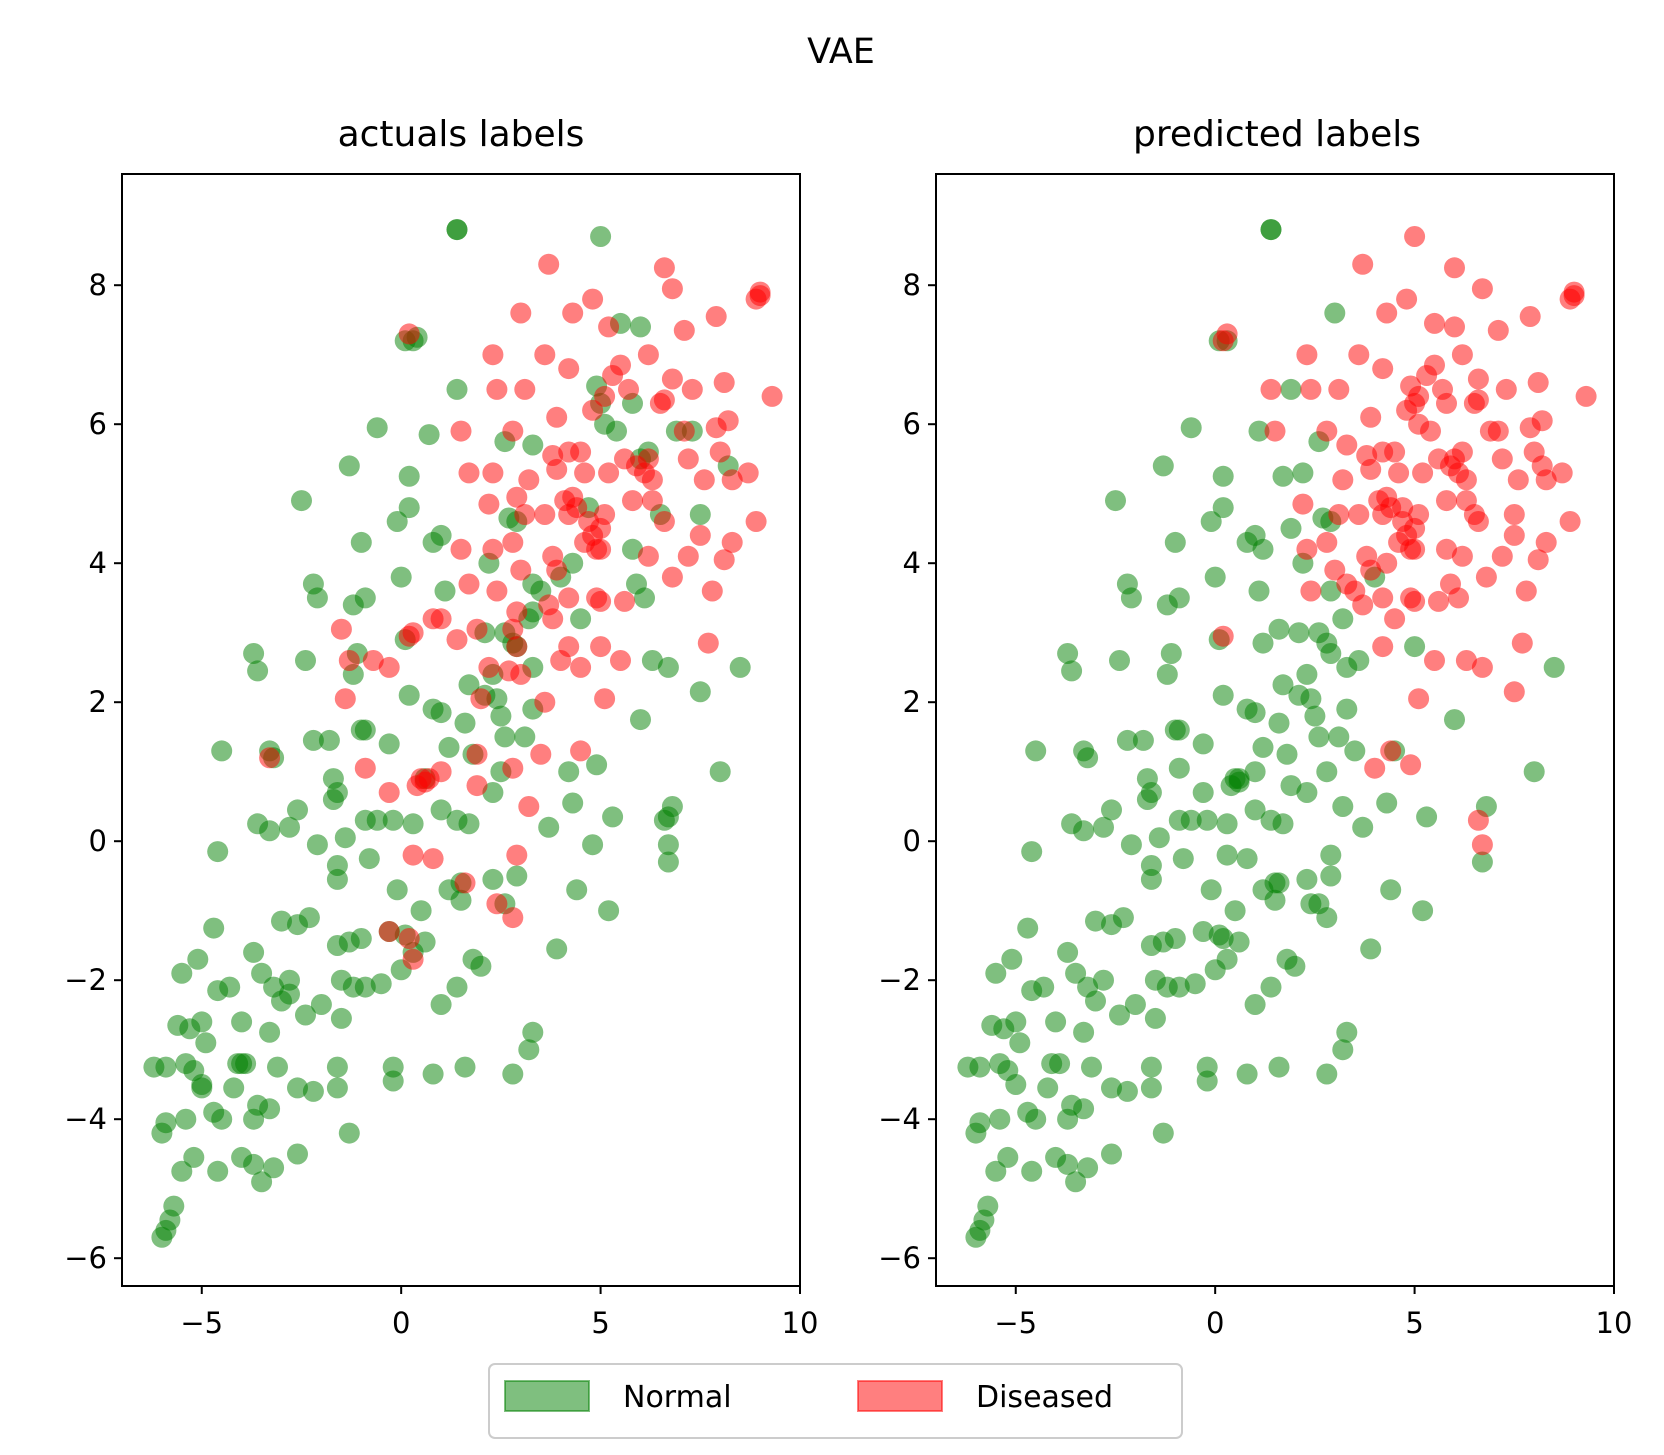 This screenshot has width=1664, height=1455. I want to click on panel-title-actuals: actuals labels, so click(461, 134).